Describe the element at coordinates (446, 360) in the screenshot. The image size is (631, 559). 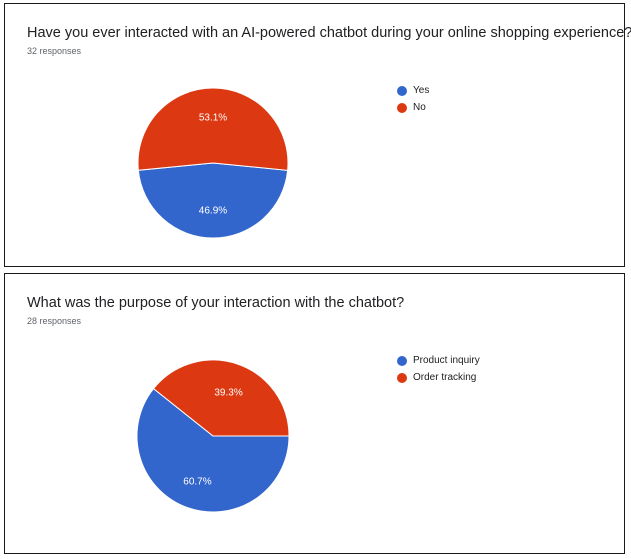
I see `legend-label: Product inquiry` at that location.